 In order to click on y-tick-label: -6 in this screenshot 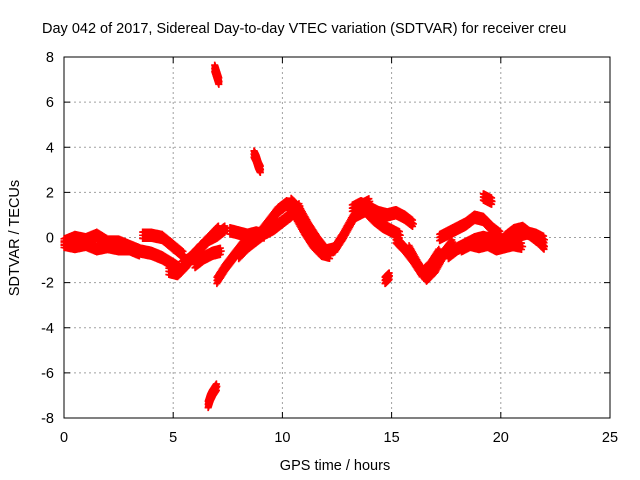, I will do `click(47, 374)`.